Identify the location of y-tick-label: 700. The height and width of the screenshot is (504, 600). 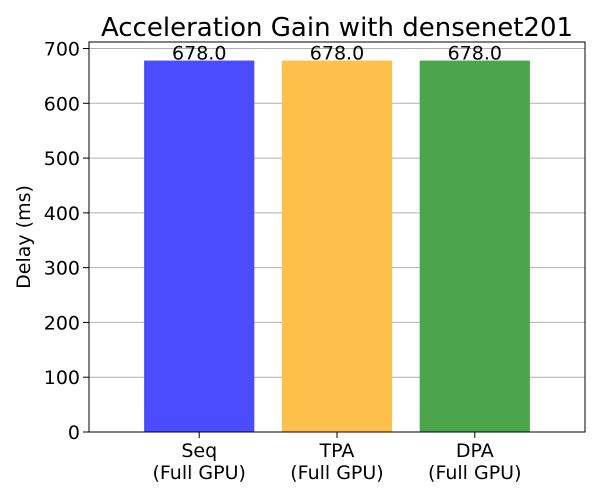
(62, 50).